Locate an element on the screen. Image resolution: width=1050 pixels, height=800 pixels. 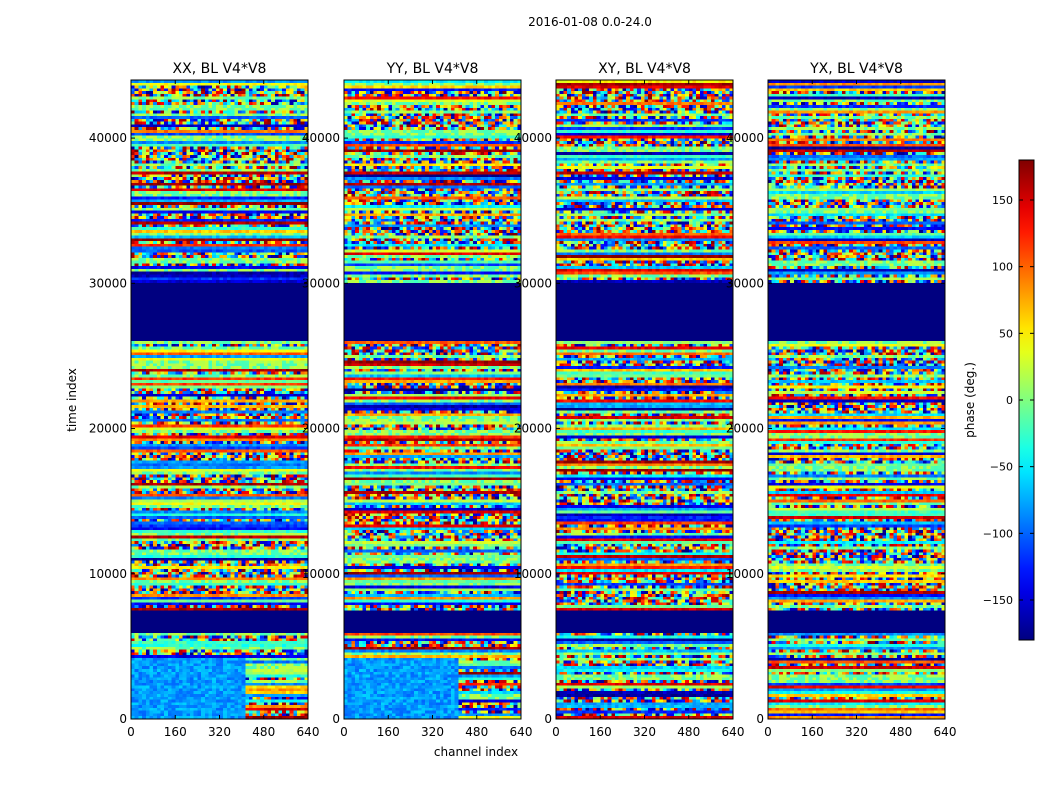
panel-title: XY, BL V4*V8 is located at coordinates (644, 69).